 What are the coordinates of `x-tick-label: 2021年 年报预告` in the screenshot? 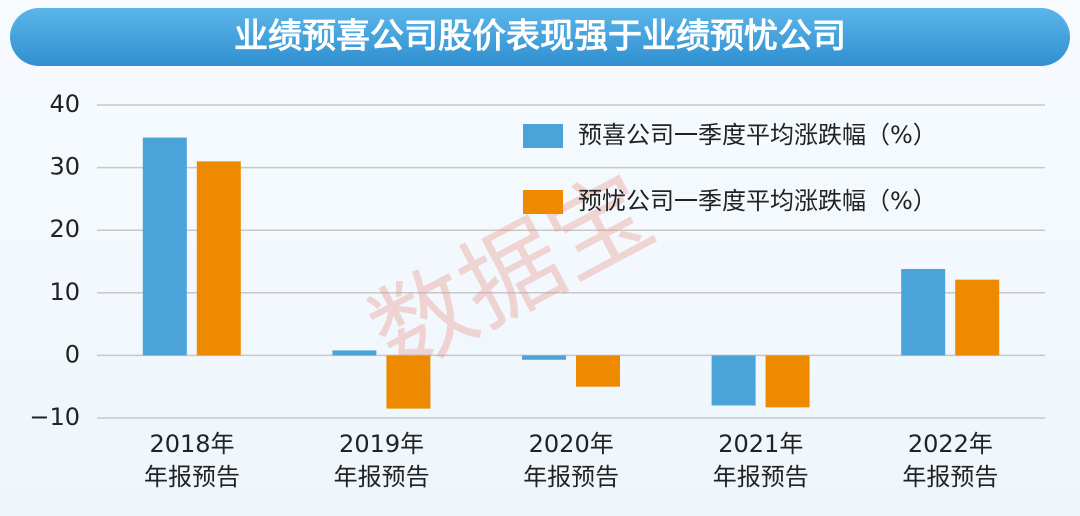 It's located at (760, 460).